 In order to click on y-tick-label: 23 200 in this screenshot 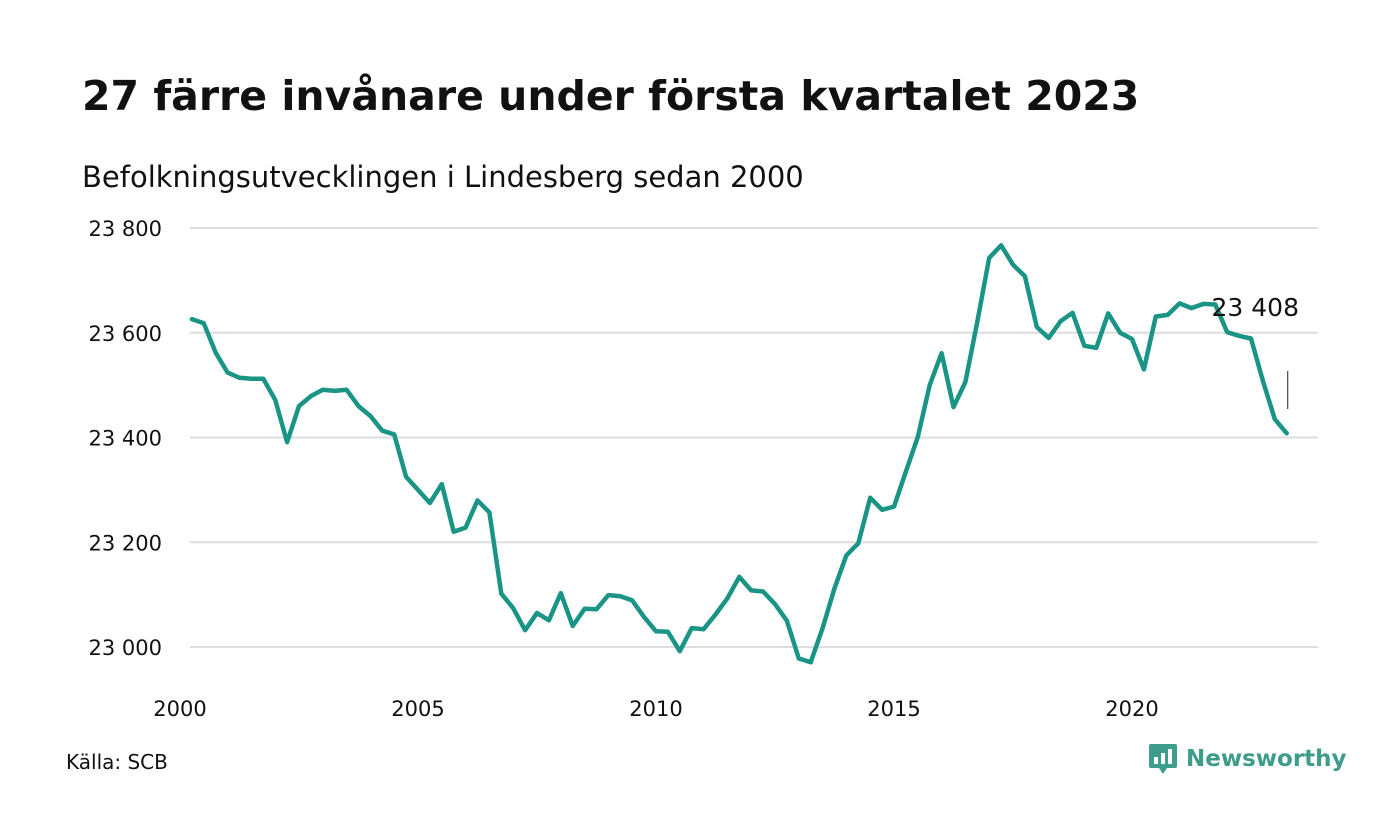, I will do `click(125, 543)`.